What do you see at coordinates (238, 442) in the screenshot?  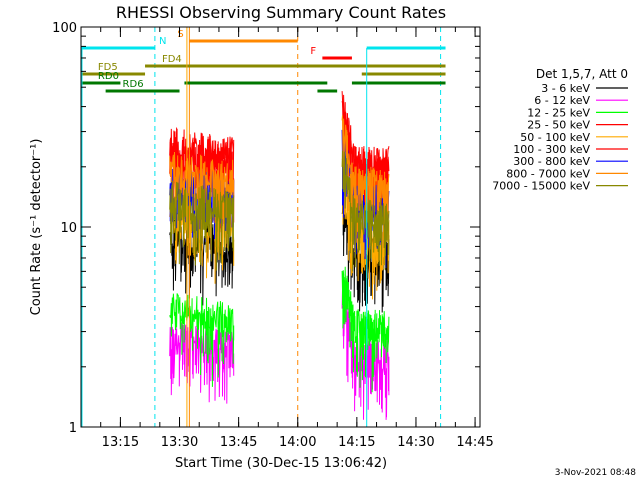 I see `x-tick-label: 13:45` at bounding box center [238, 442].